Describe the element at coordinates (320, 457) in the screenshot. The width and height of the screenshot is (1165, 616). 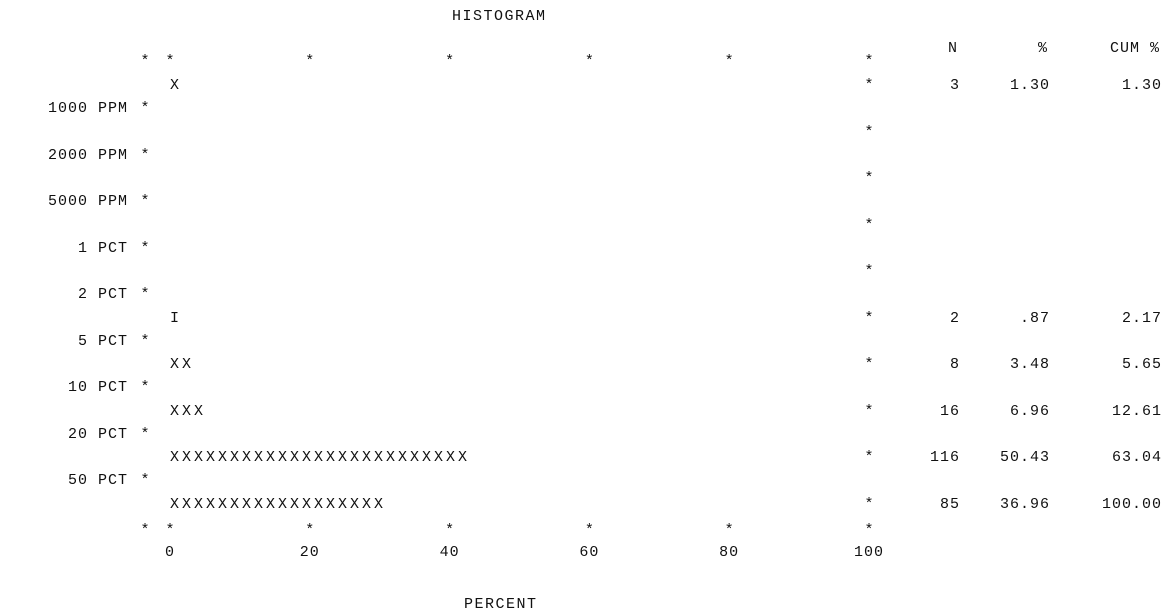
I see `histogram-bar: XXXXXXXXXXXXXXXXXXXXXXXXX` at that location.